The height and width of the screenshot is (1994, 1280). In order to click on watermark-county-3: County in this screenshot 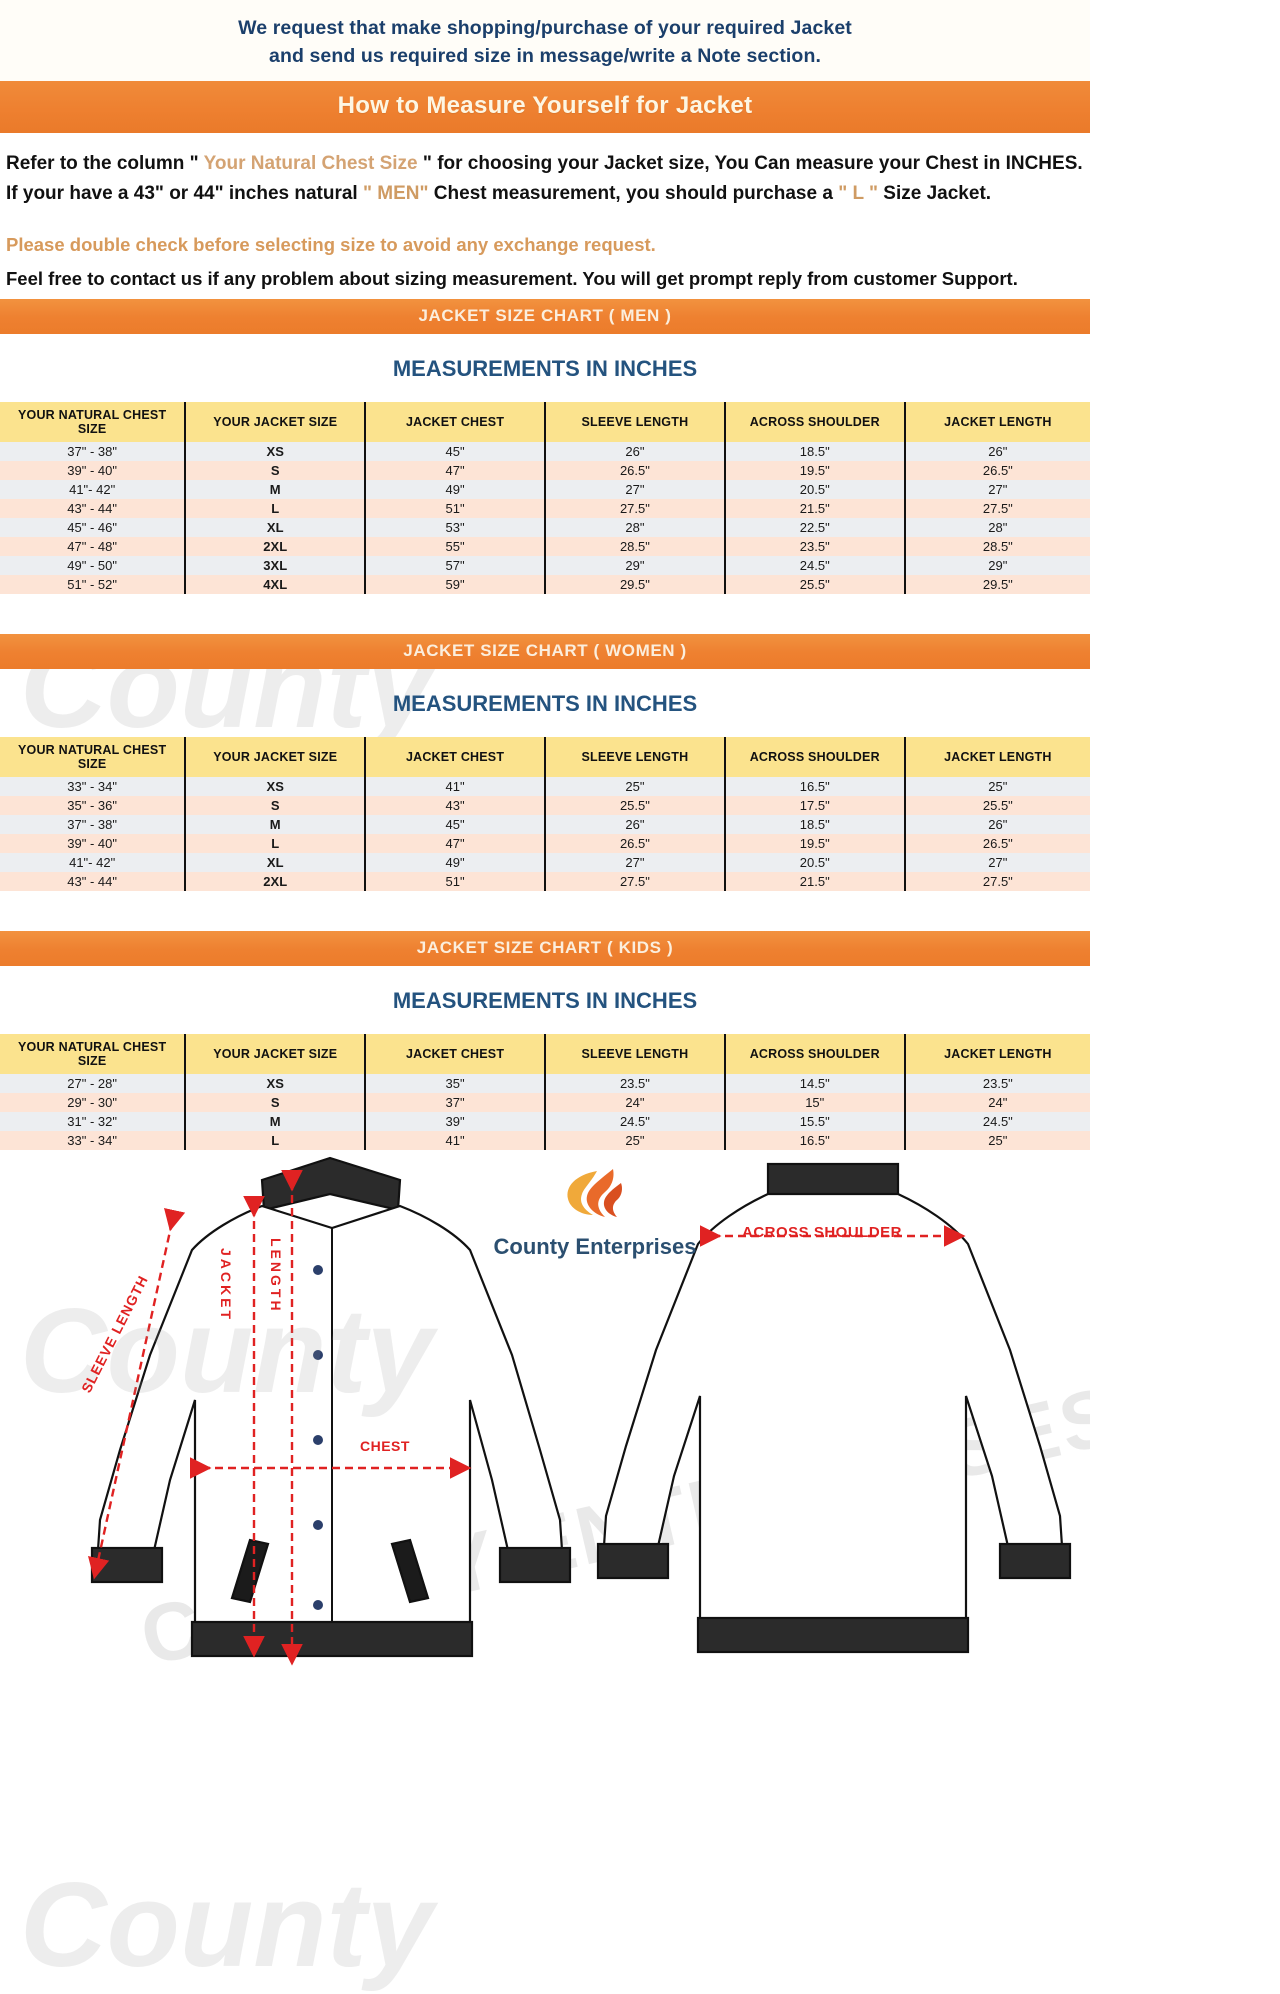, I will do `click(227, 1925)`.